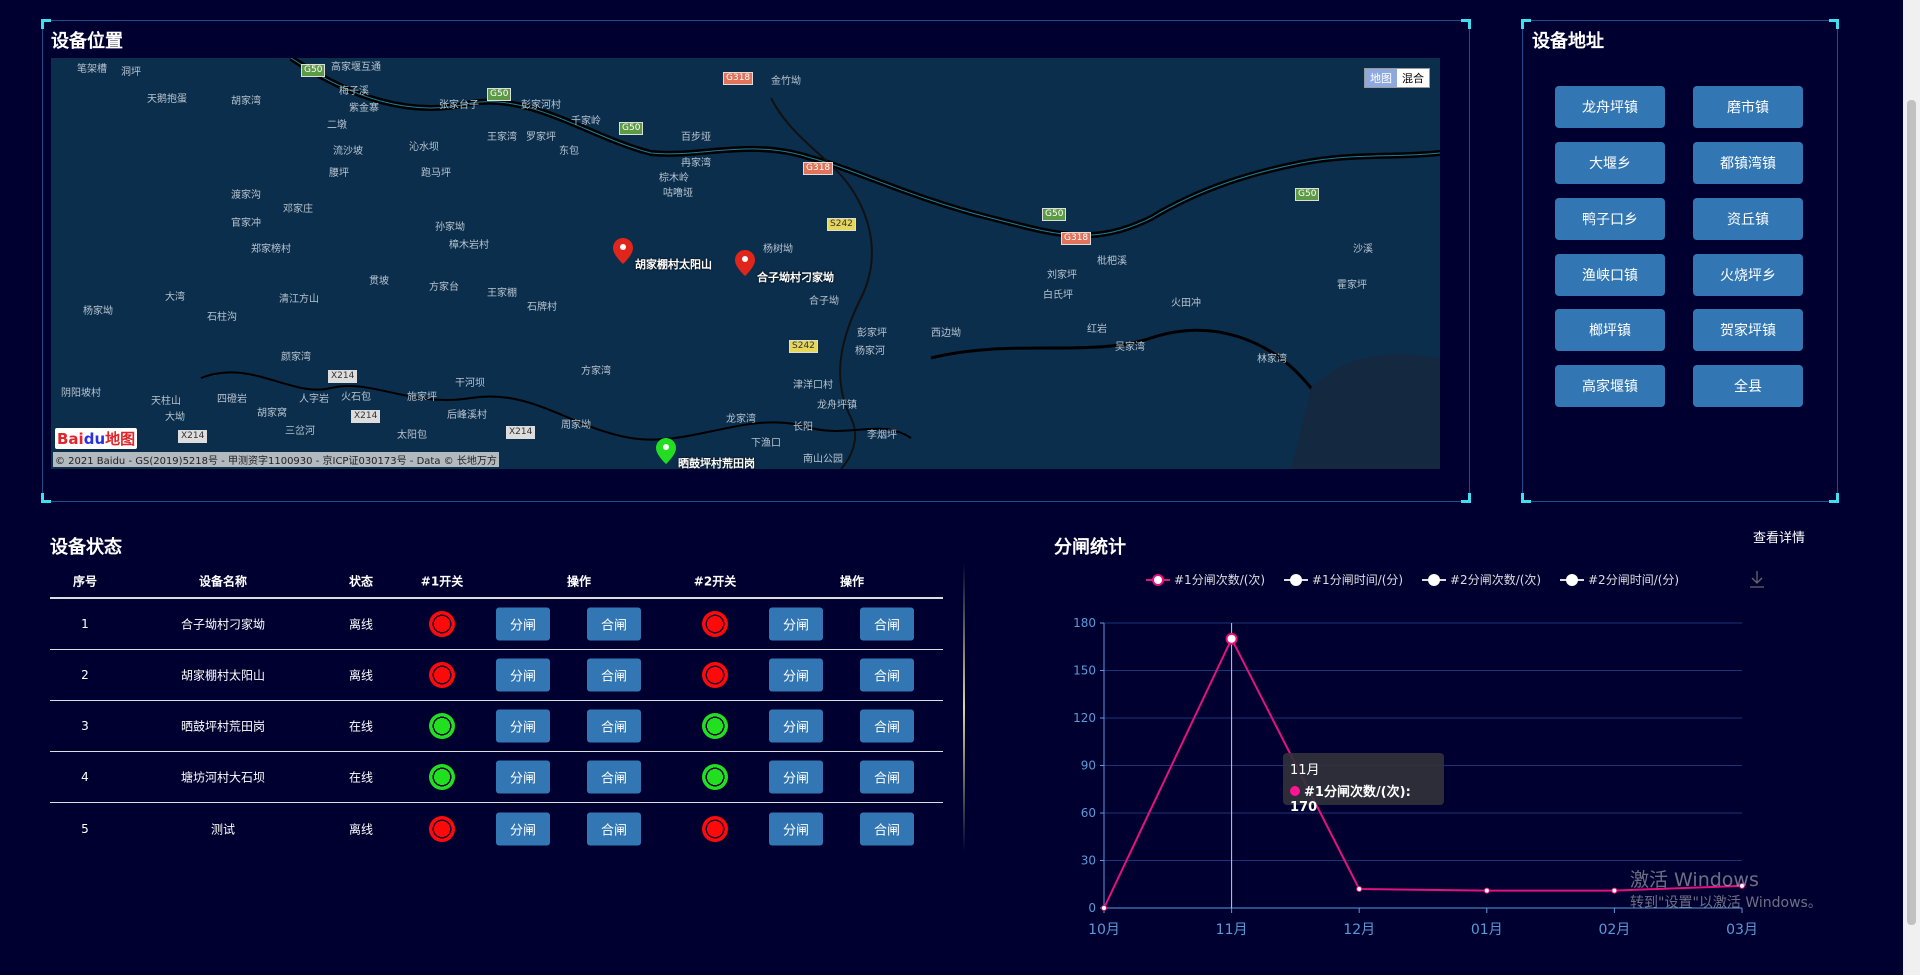 The height and width of the screenshot is (975, 1920). I want to click on y-tick-label: 60, so click(1088, 813).